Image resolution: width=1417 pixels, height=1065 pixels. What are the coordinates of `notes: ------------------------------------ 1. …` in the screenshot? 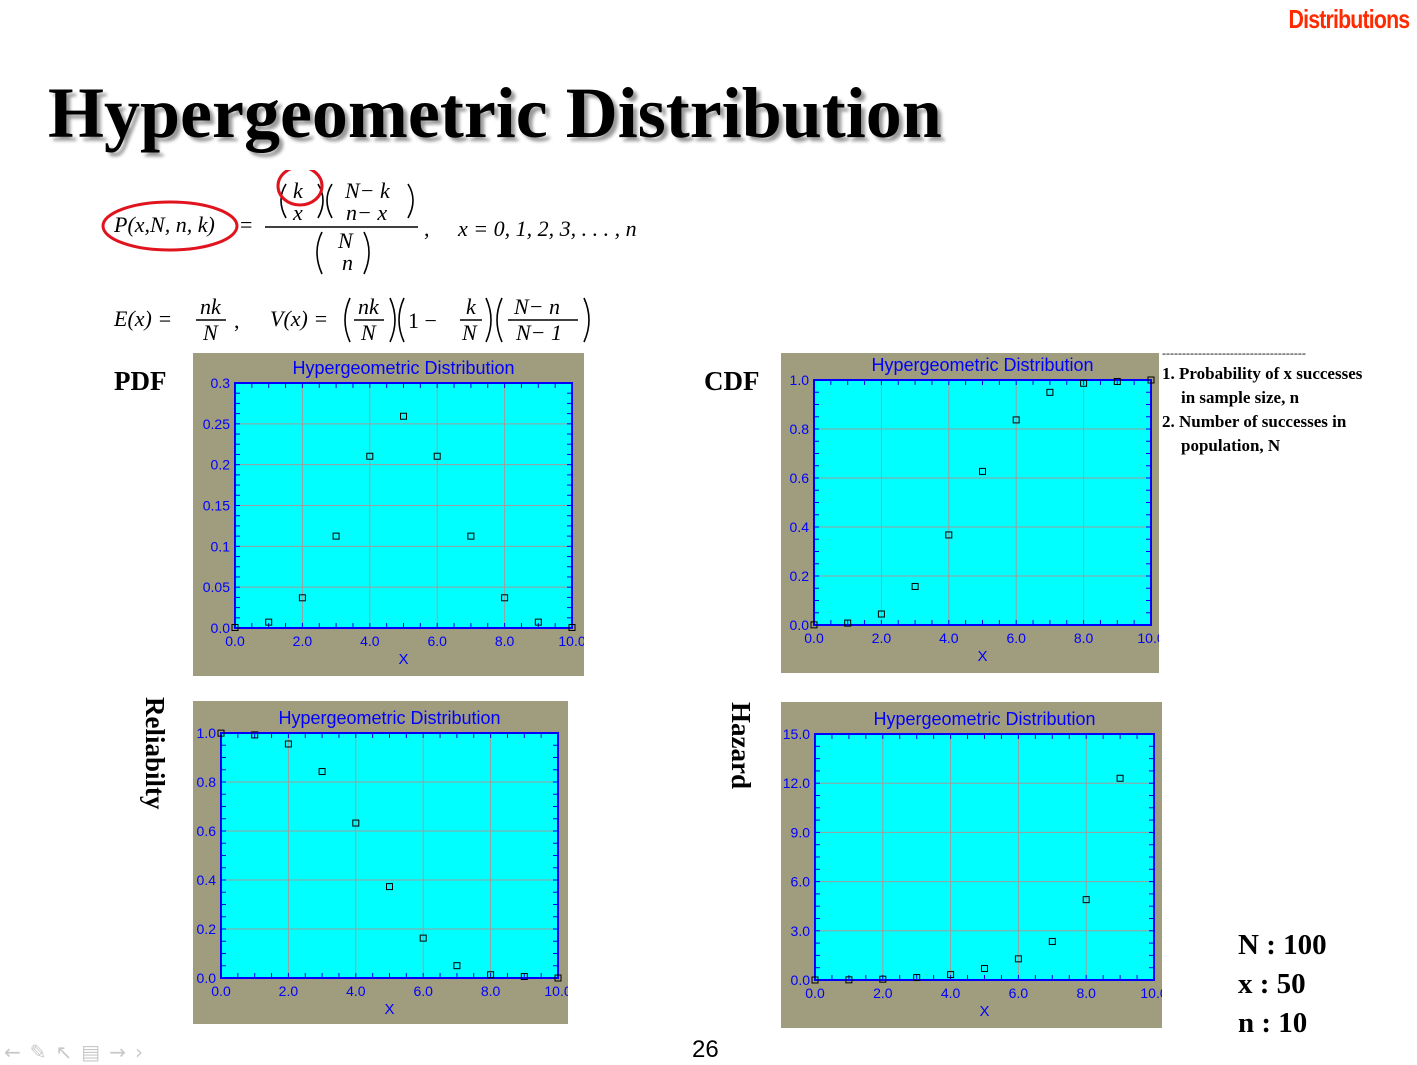 It's located at (1287, 401).